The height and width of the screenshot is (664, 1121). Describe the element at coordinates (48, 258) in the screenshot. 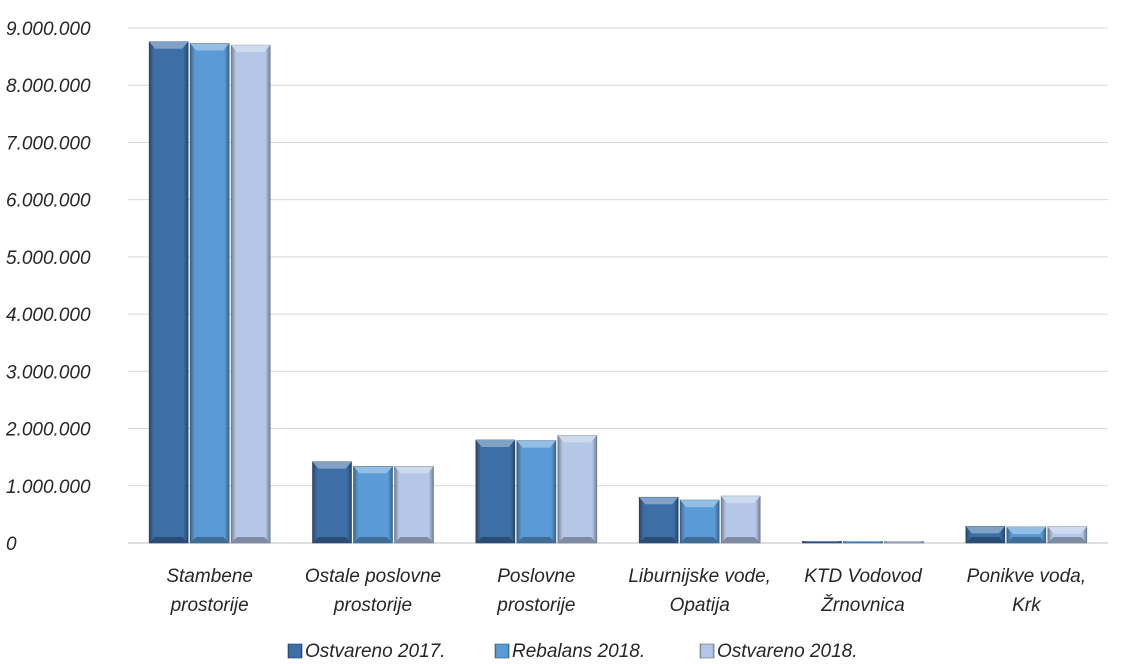

I see `y-tick-label: 5.000.000` at that location.